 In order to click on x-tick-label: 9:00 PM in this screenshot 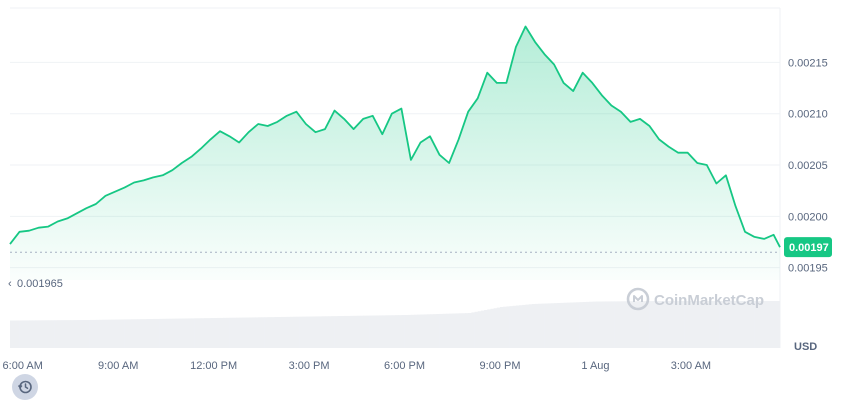, I will do `click(500, 366)`.